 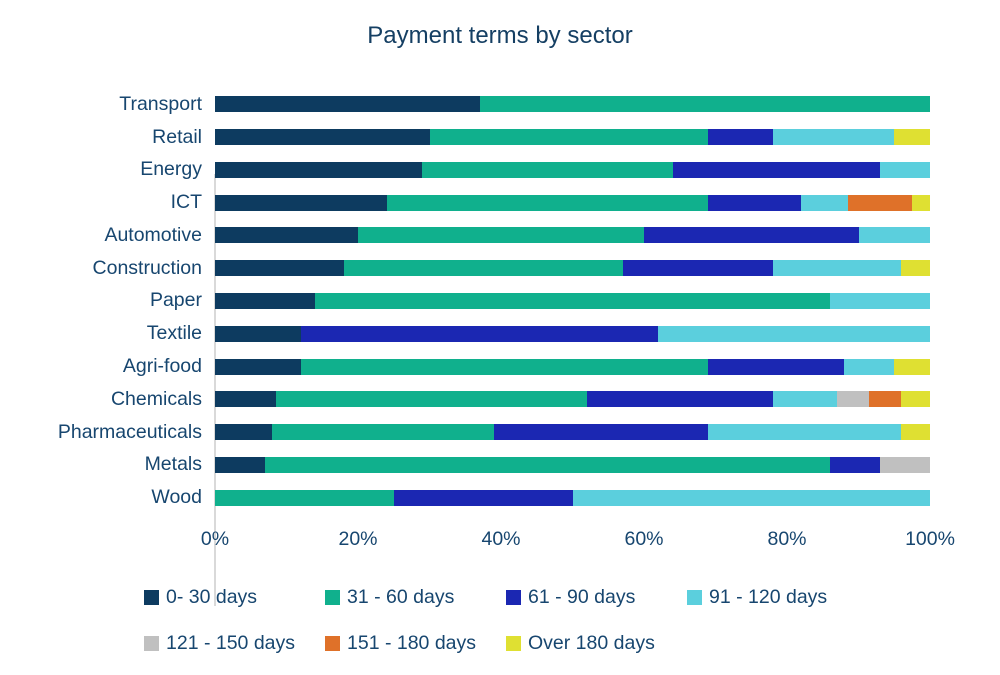 I want to click on category-label: Transport, so click(x=160, y=103).